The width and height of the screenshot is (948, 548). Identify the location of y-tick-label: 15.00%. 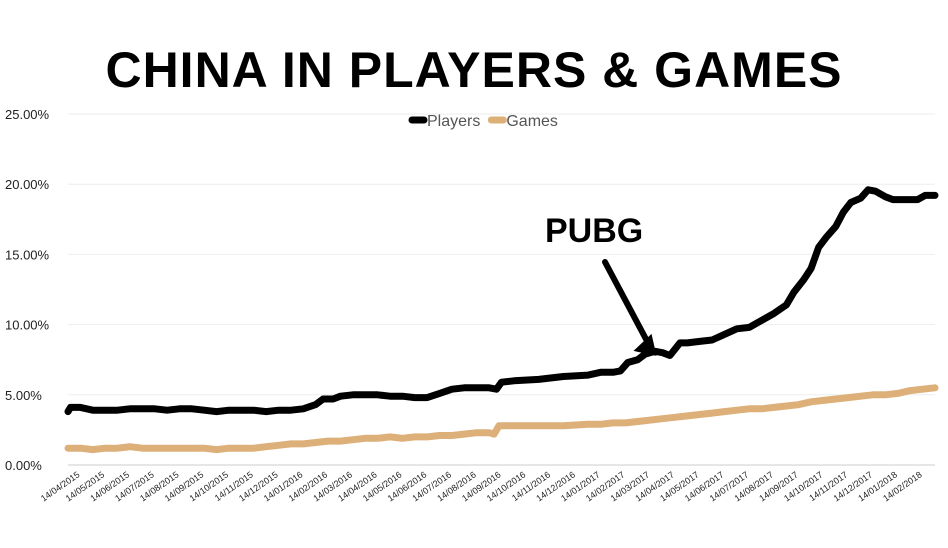
(27, 254).